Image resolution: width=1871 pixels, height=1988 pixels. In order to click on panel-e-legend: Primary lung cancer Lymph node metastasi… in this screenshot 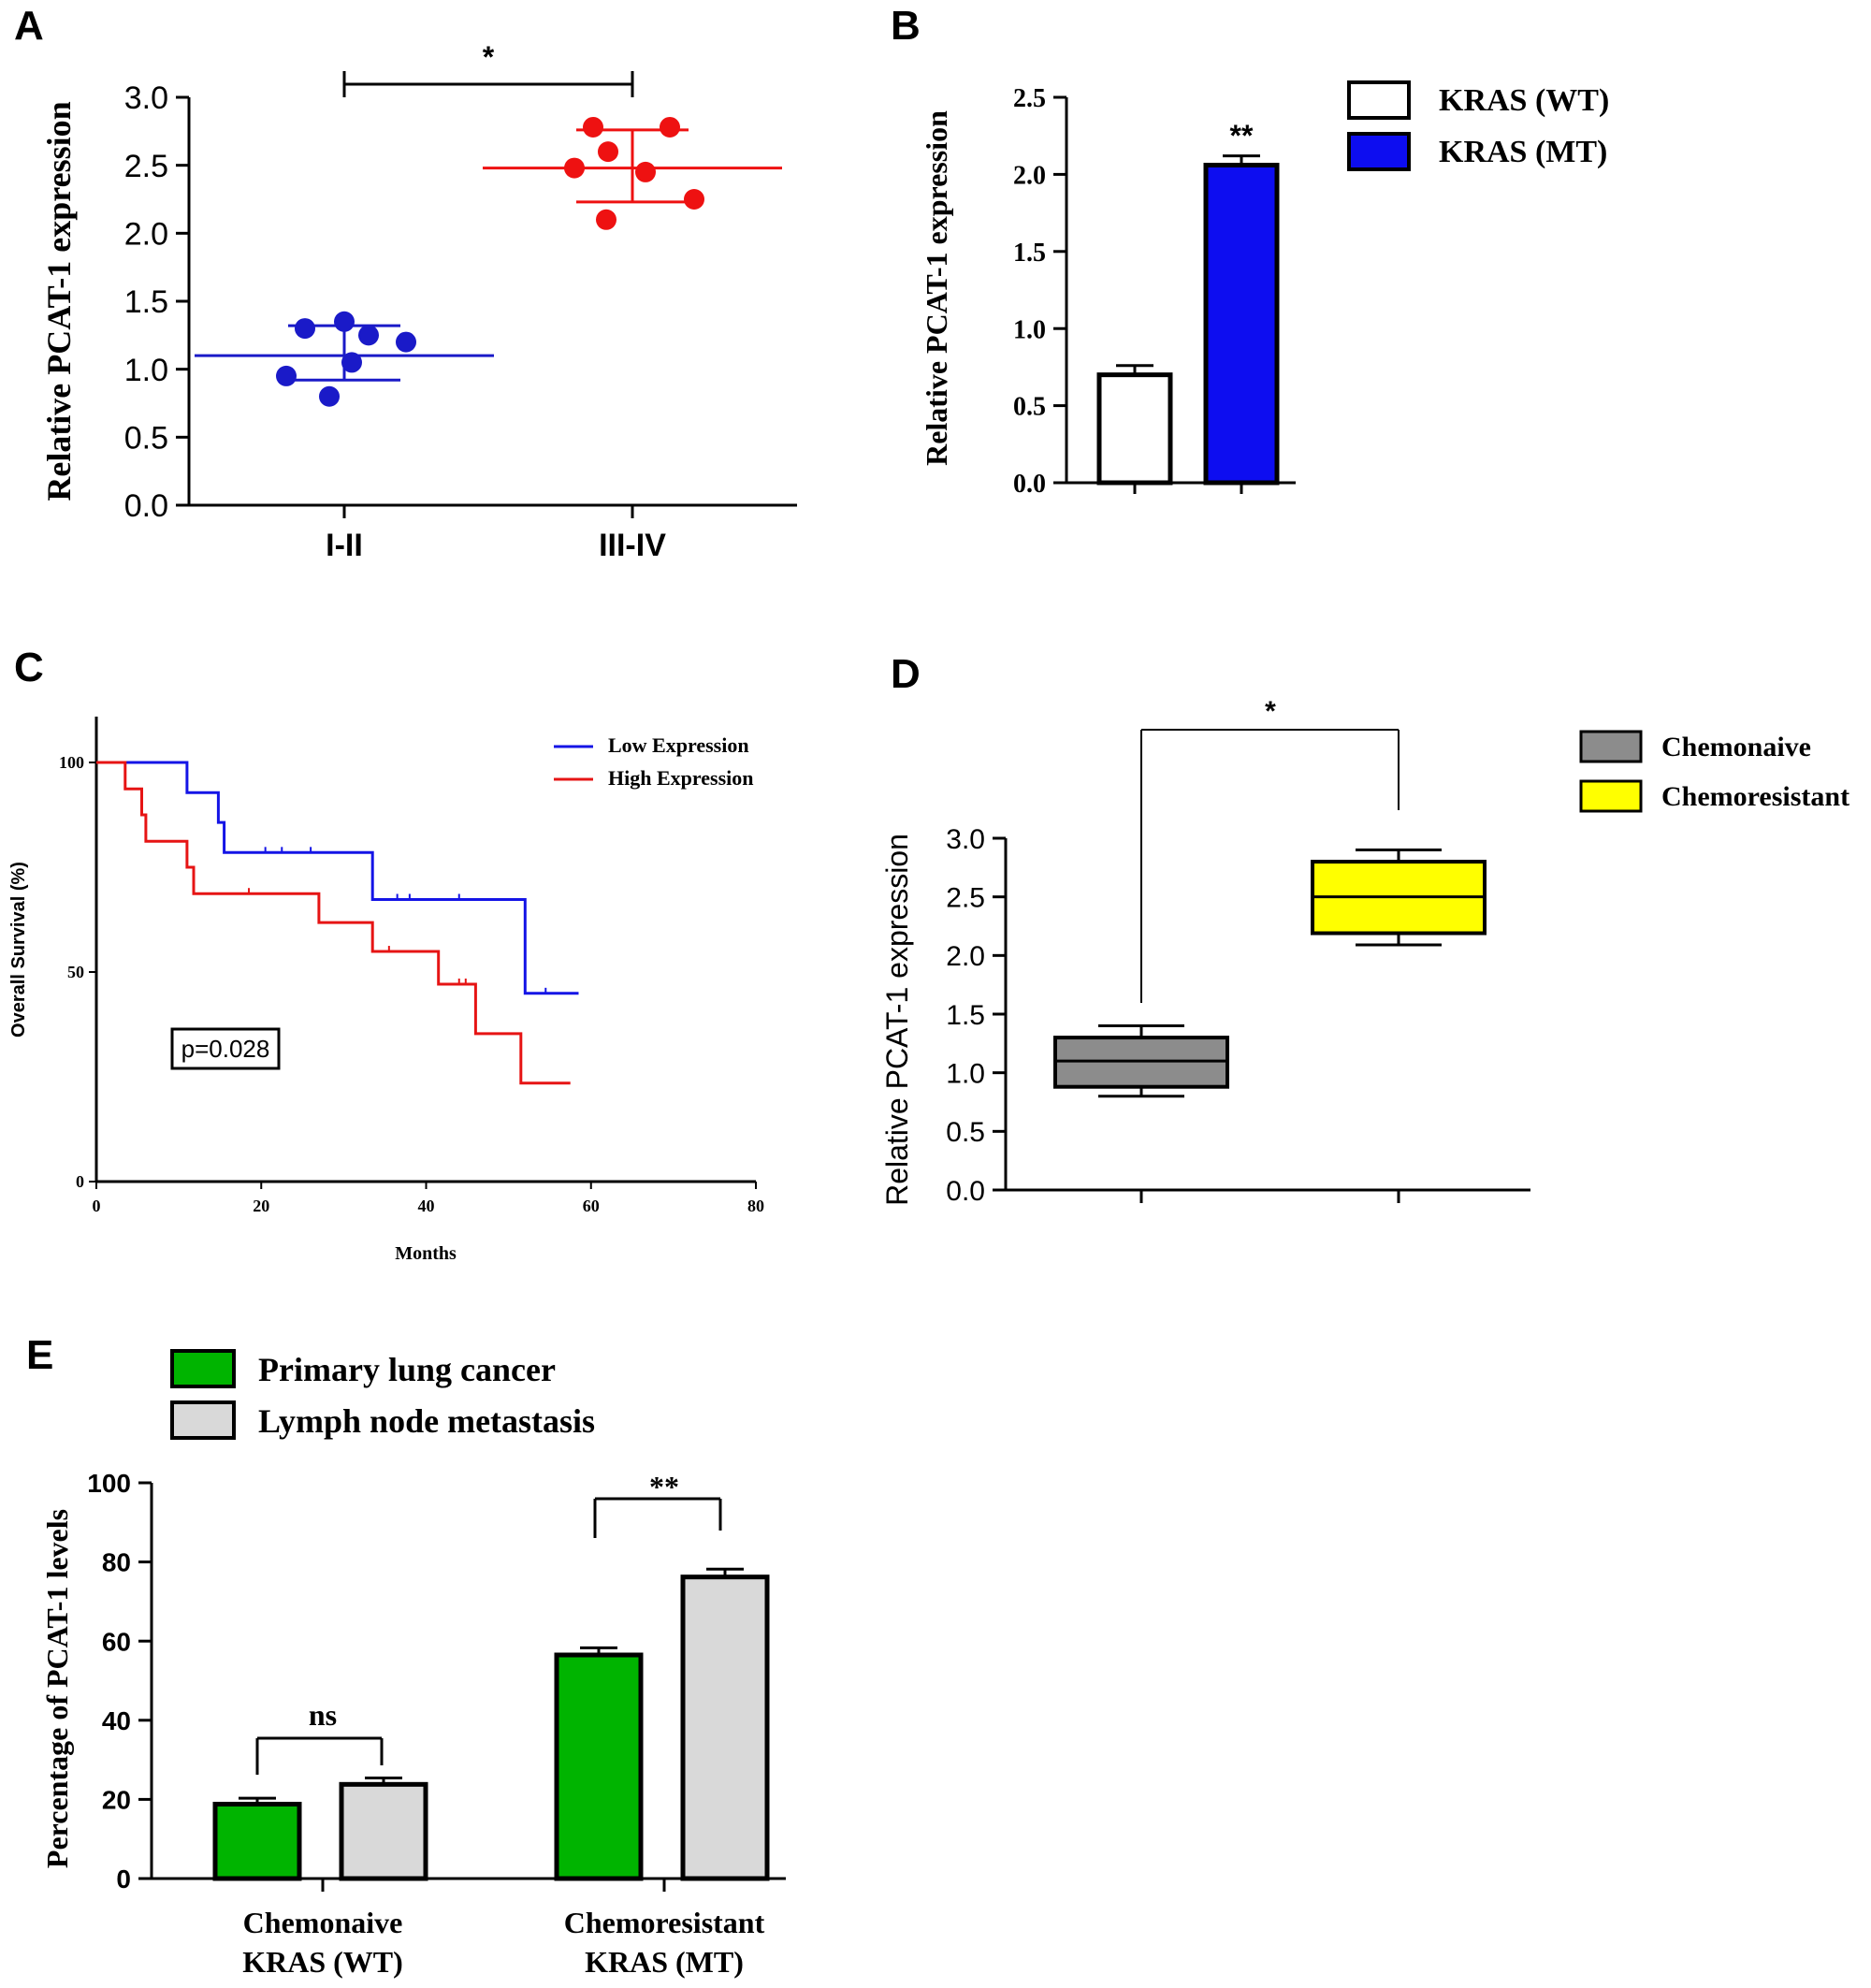, I will do `click(382, 1394)`.